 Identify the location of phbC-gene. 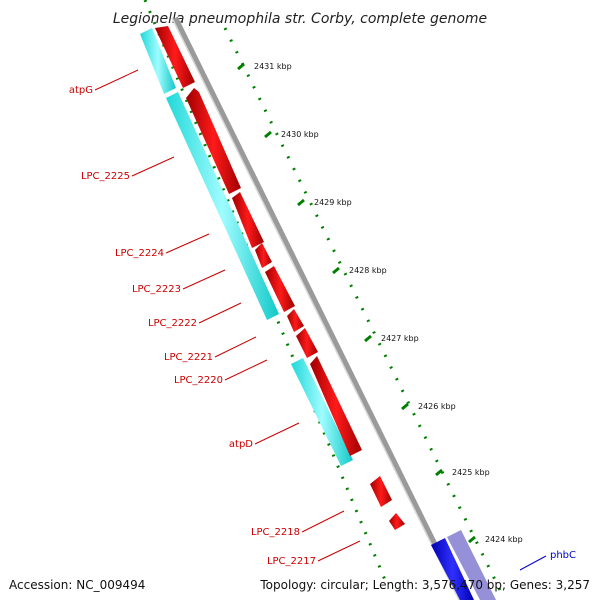
(463, 565).